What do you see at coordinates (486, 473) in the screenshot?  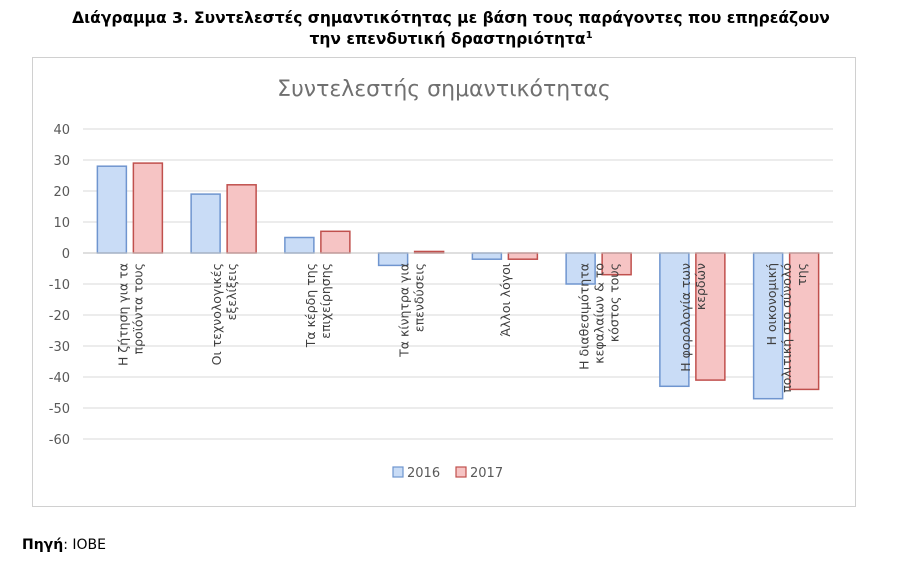 I see `legend-label-2017: 2017` at bounding box center [486, 473].